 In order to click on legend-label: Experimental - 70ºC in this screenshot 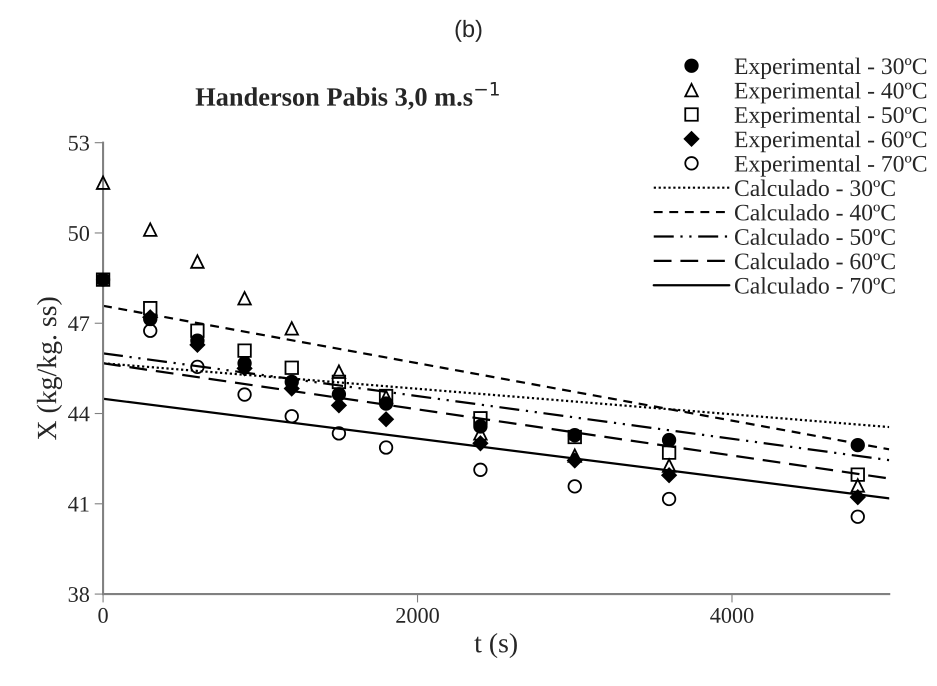, I will do `click(830, 166)`.